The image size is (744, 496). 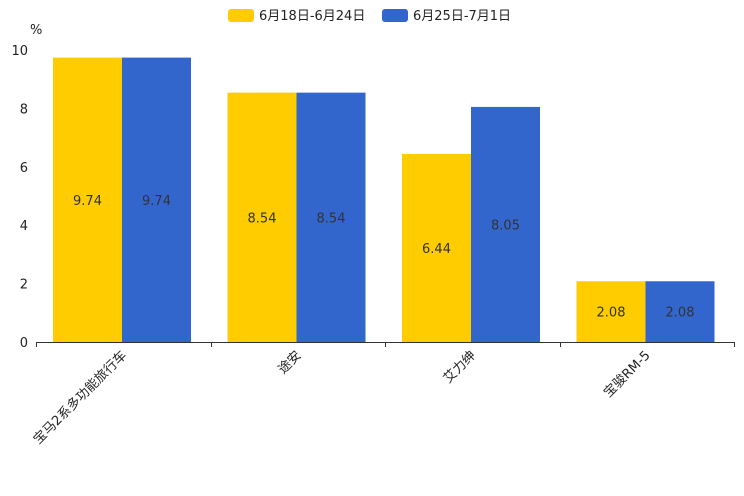 What do you see at coordinates (24, 168) in the screenshot?
I see `y-tick-label: 6` at bounding box center [24, 168].